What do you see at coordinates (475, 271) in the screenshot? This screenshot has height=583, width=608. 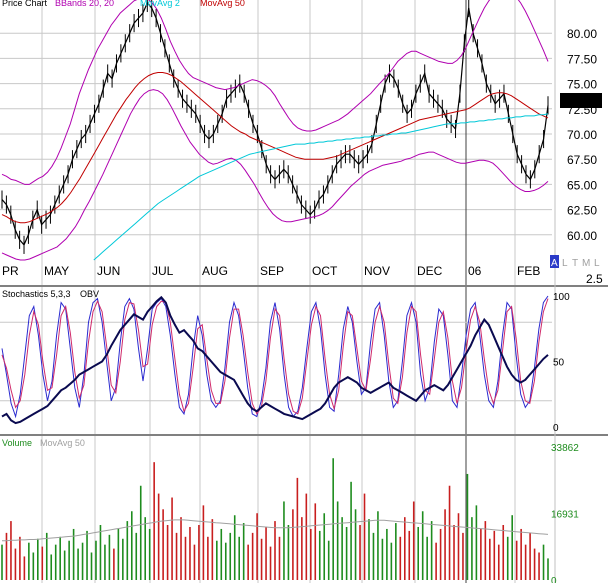 I see `month-label: 06` at bounding box center [475, 271].